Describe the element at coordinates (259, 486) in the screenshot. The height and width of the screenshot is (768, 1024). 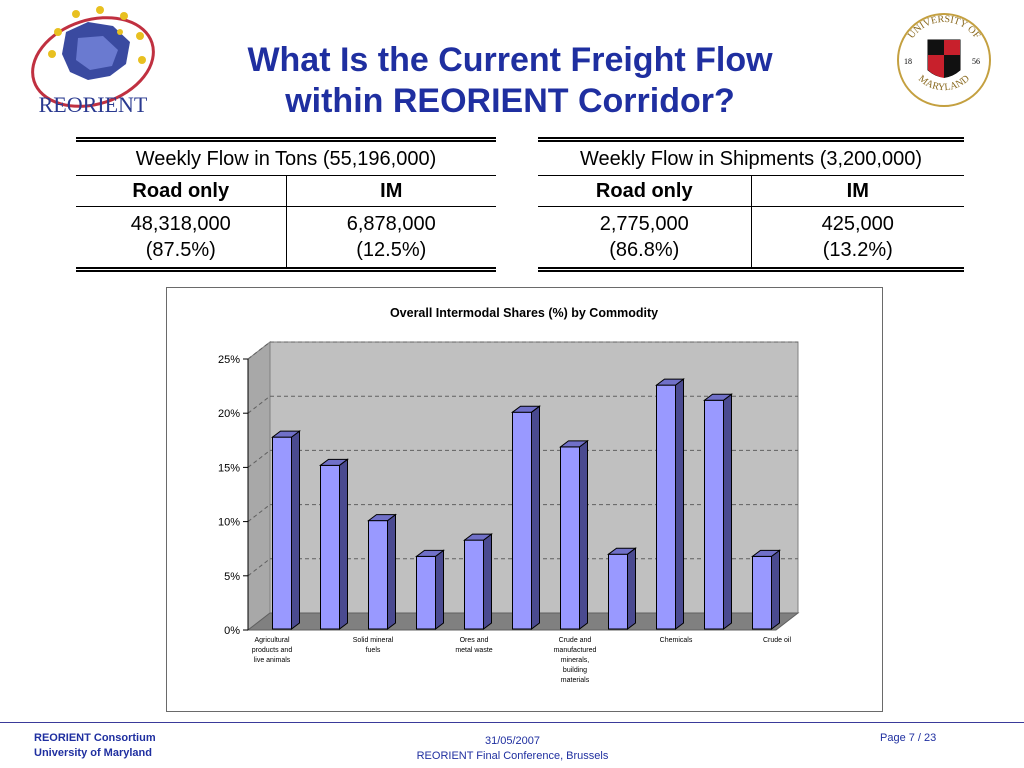
I see `chart-side-wall` at that location.